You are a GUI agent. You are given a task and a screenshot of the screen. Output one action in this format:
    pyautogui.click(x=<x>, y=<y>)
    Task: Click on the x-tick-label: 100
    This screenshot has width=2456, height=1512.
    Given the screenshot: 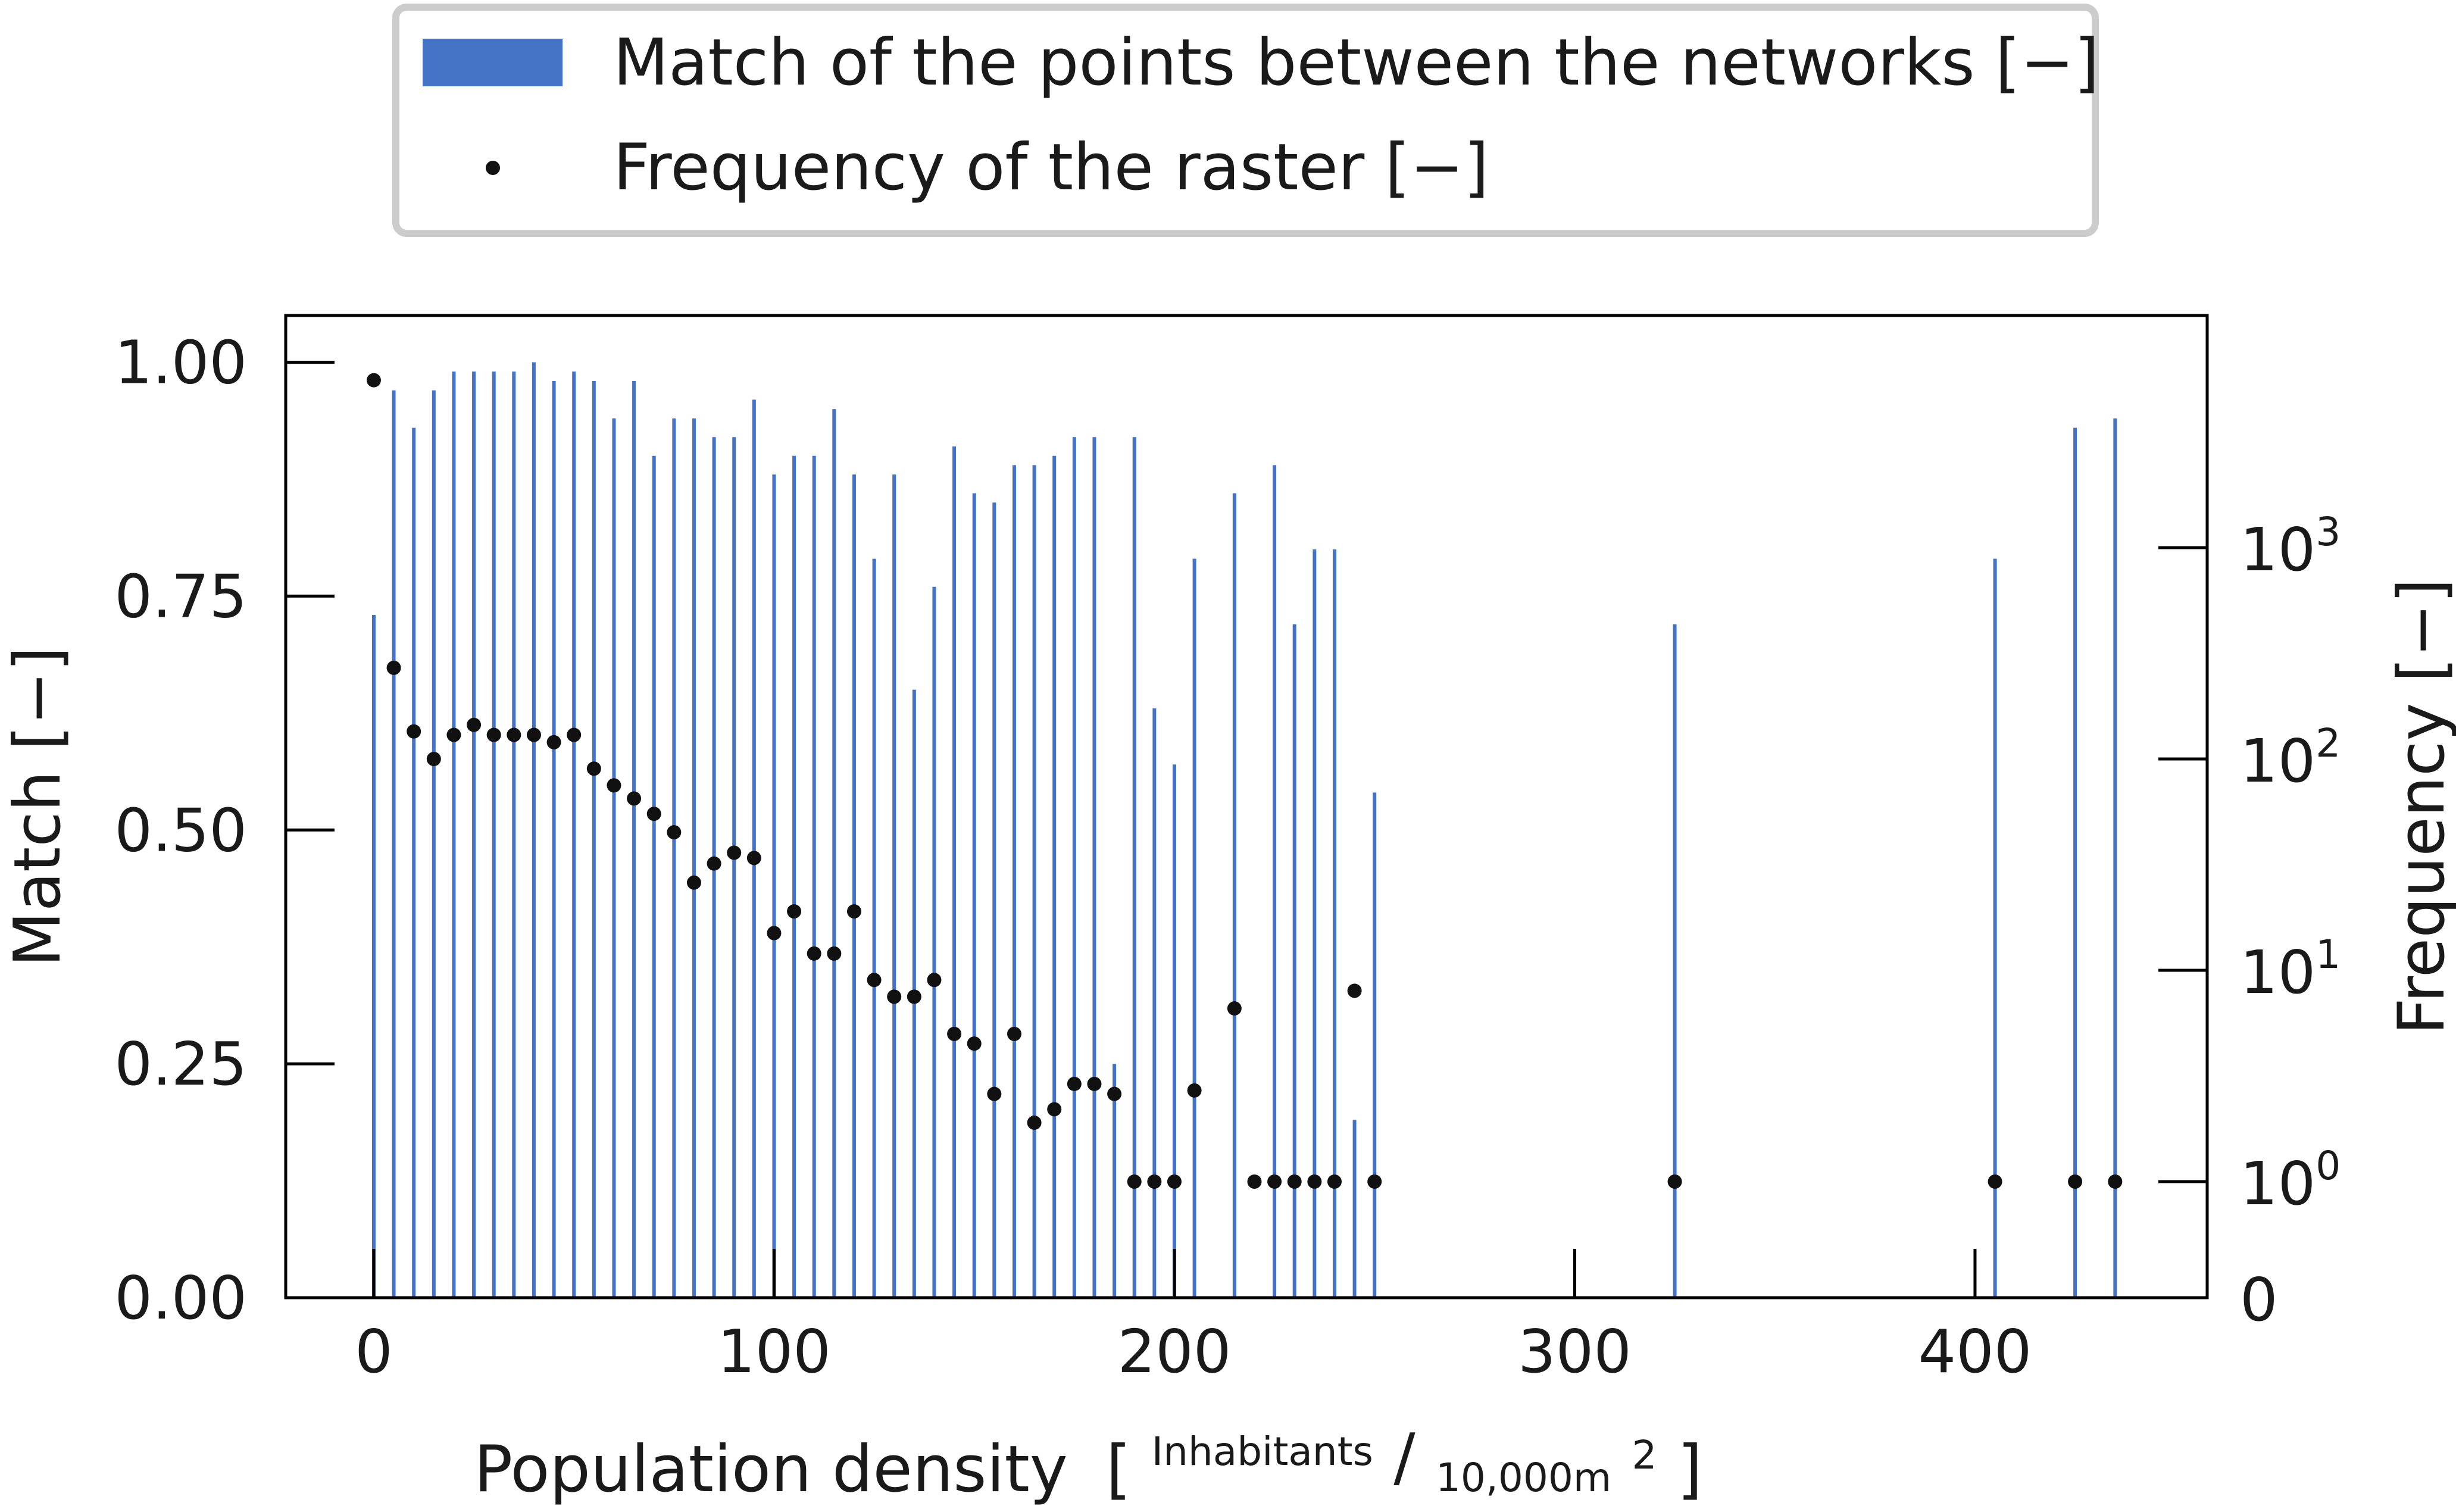 What is the action you would take?
    pyautogui.click(x=774, y=1351)
    